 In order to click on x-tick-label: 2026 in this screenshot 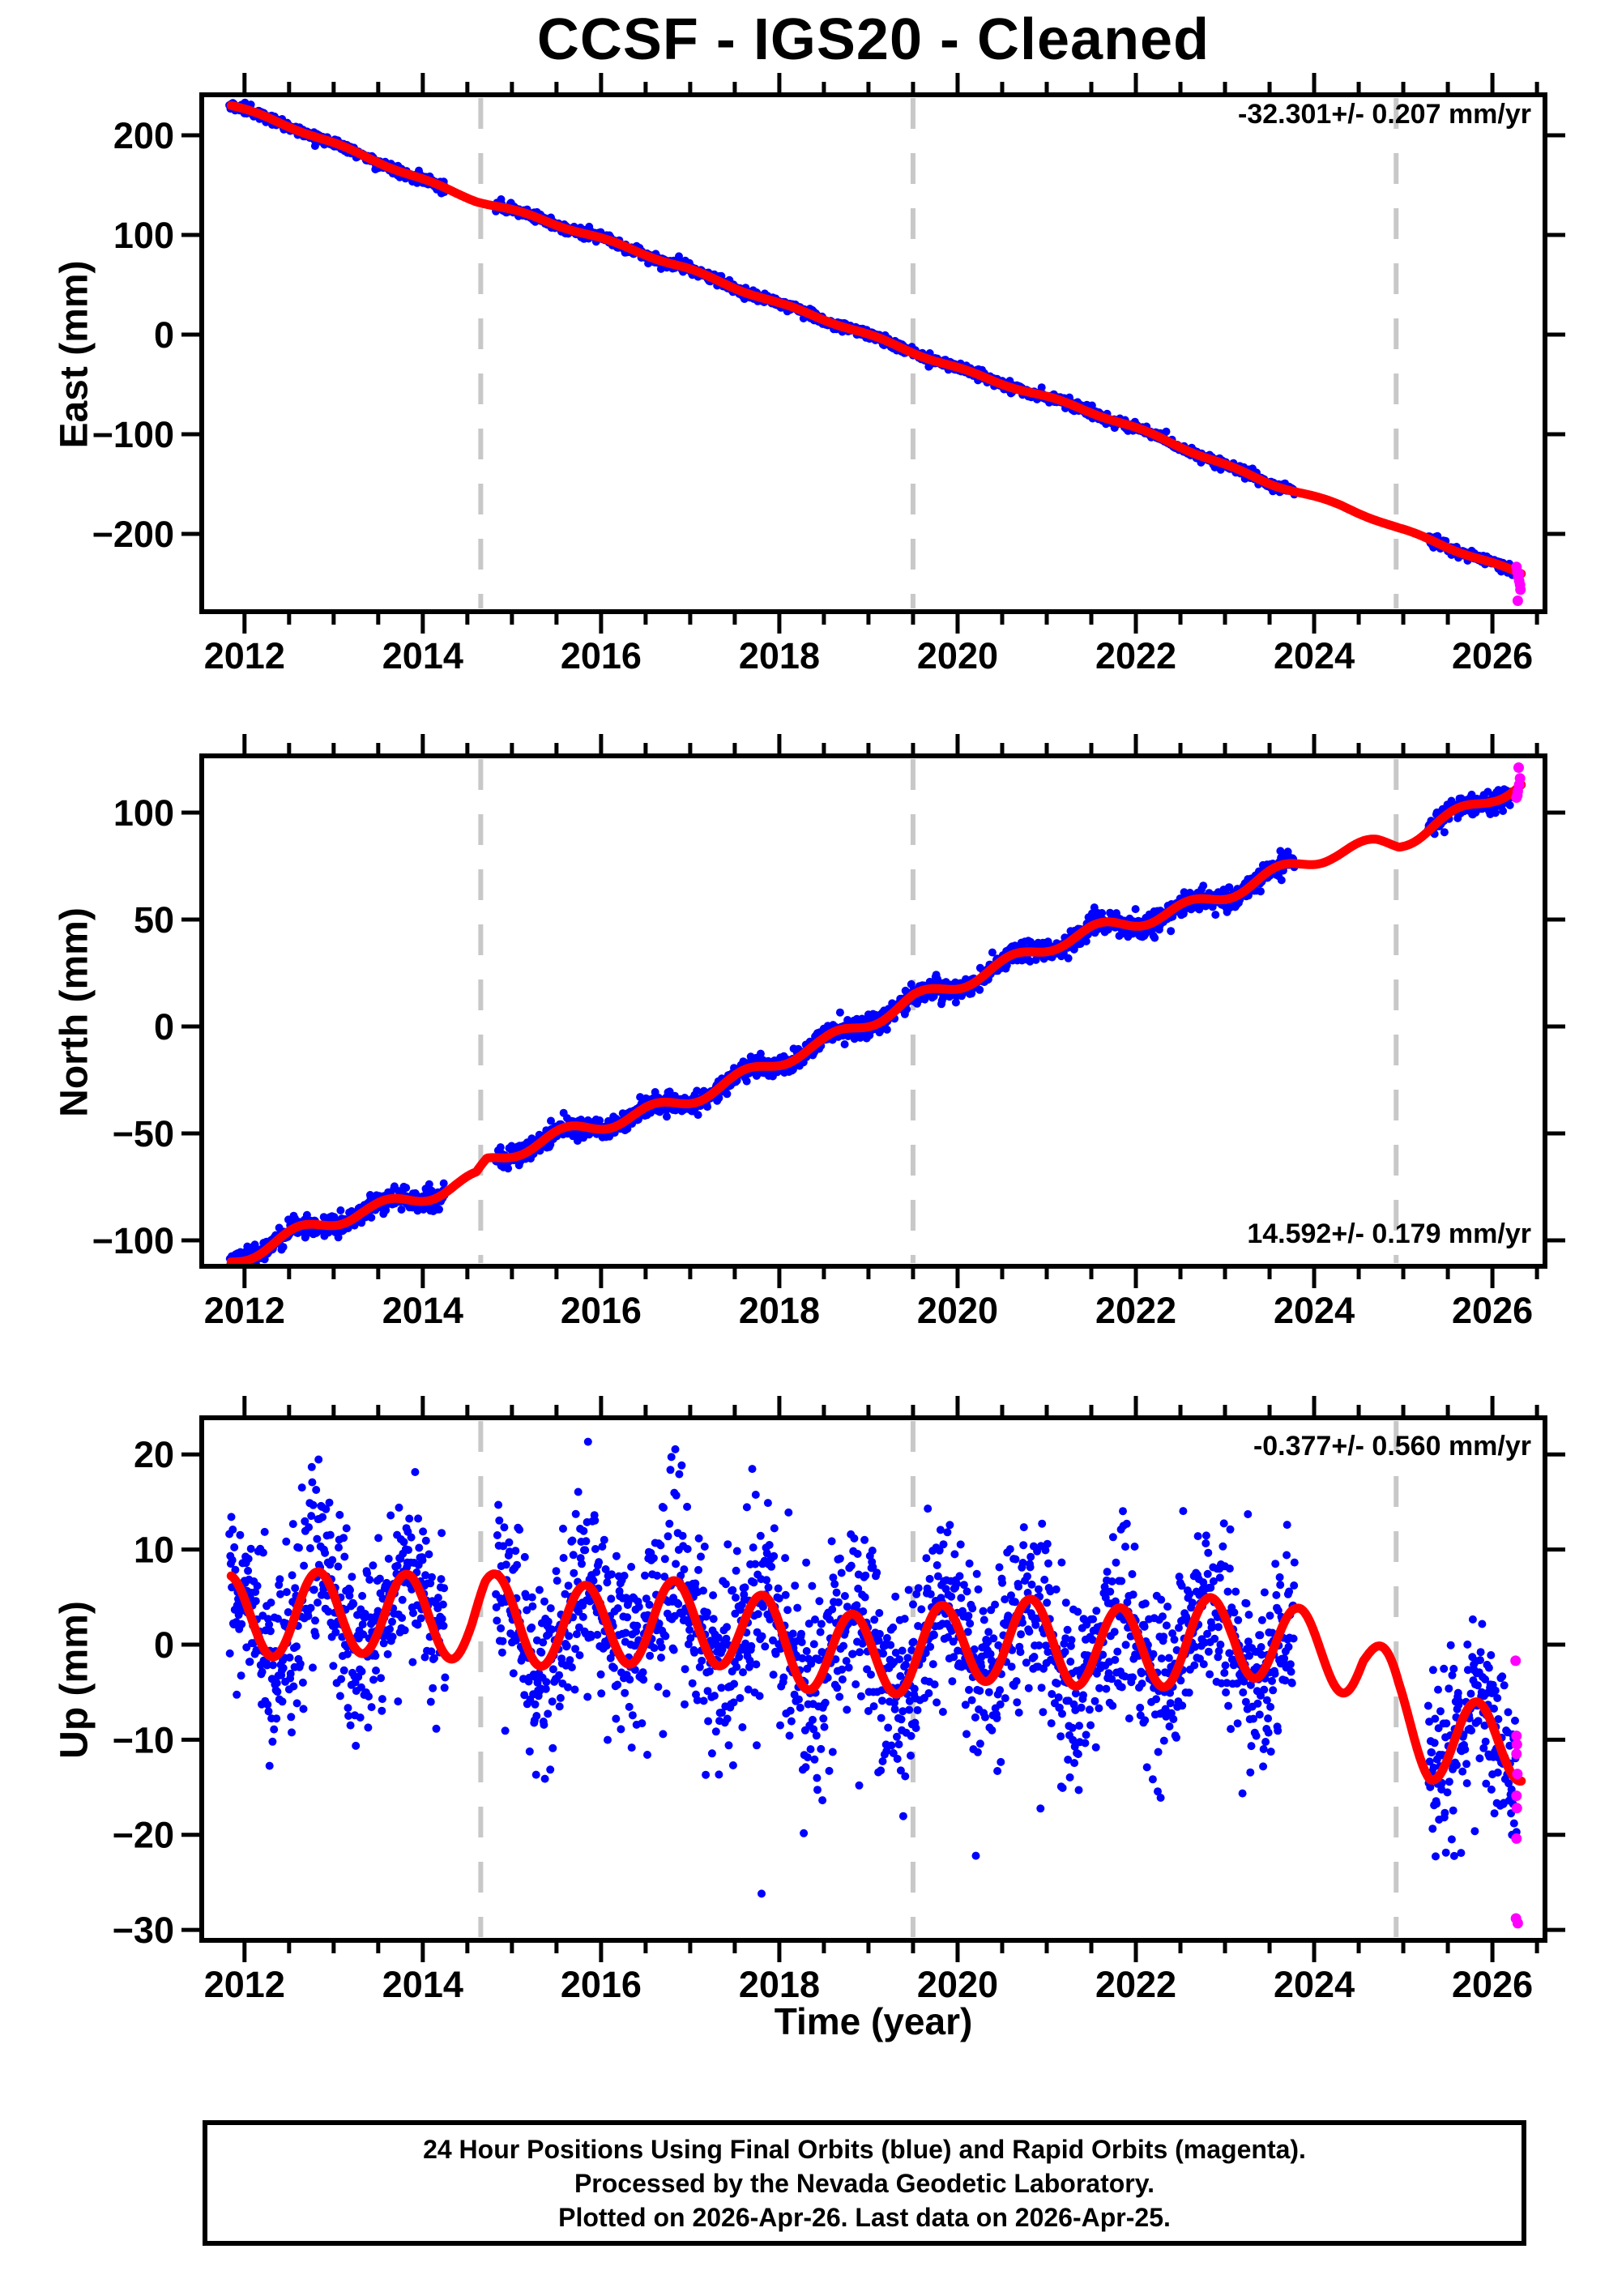, I will do `click(1492, 1311)`.